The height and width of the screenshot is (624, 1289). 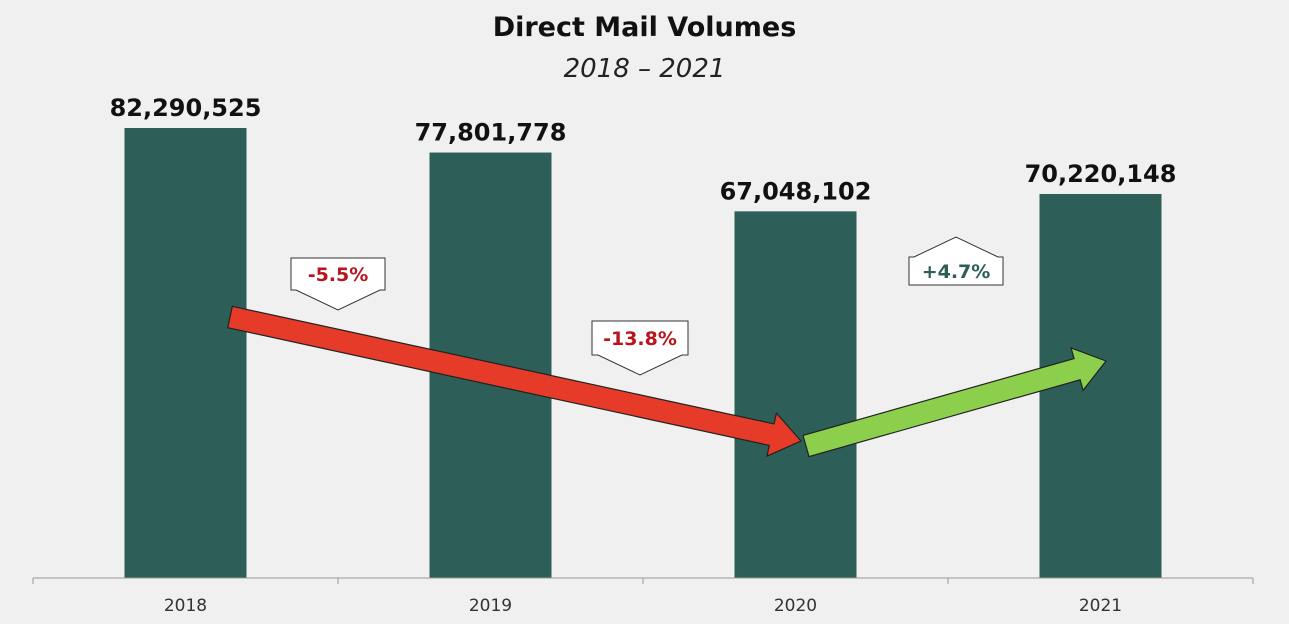 I want to click on decline-arrow, so click(x=514, y=381).